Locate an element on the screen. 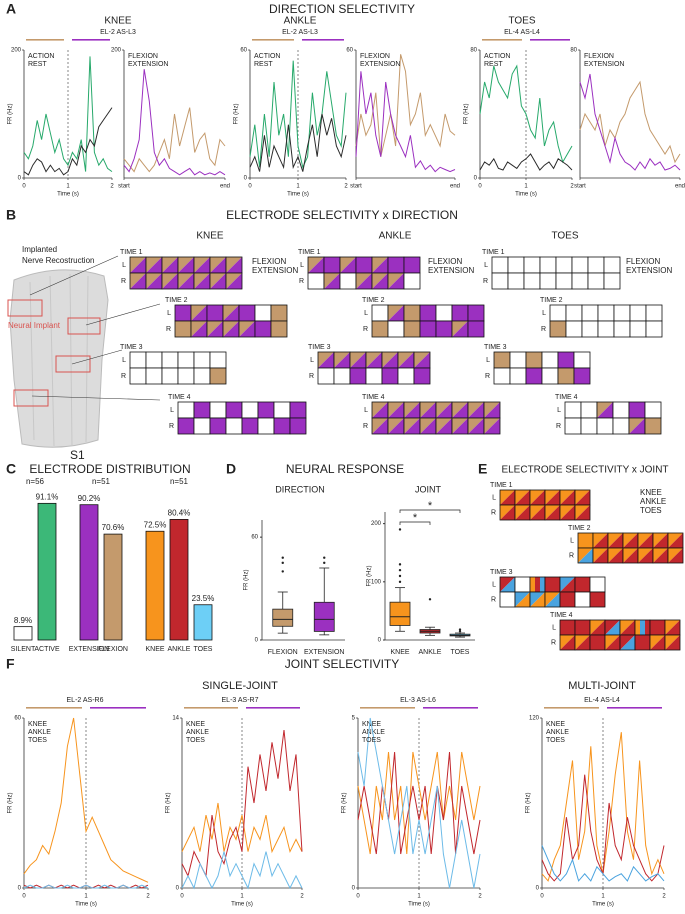 The height and width of the screenshot is (914, 685). leader-lines is located at coordinates (95, 328).